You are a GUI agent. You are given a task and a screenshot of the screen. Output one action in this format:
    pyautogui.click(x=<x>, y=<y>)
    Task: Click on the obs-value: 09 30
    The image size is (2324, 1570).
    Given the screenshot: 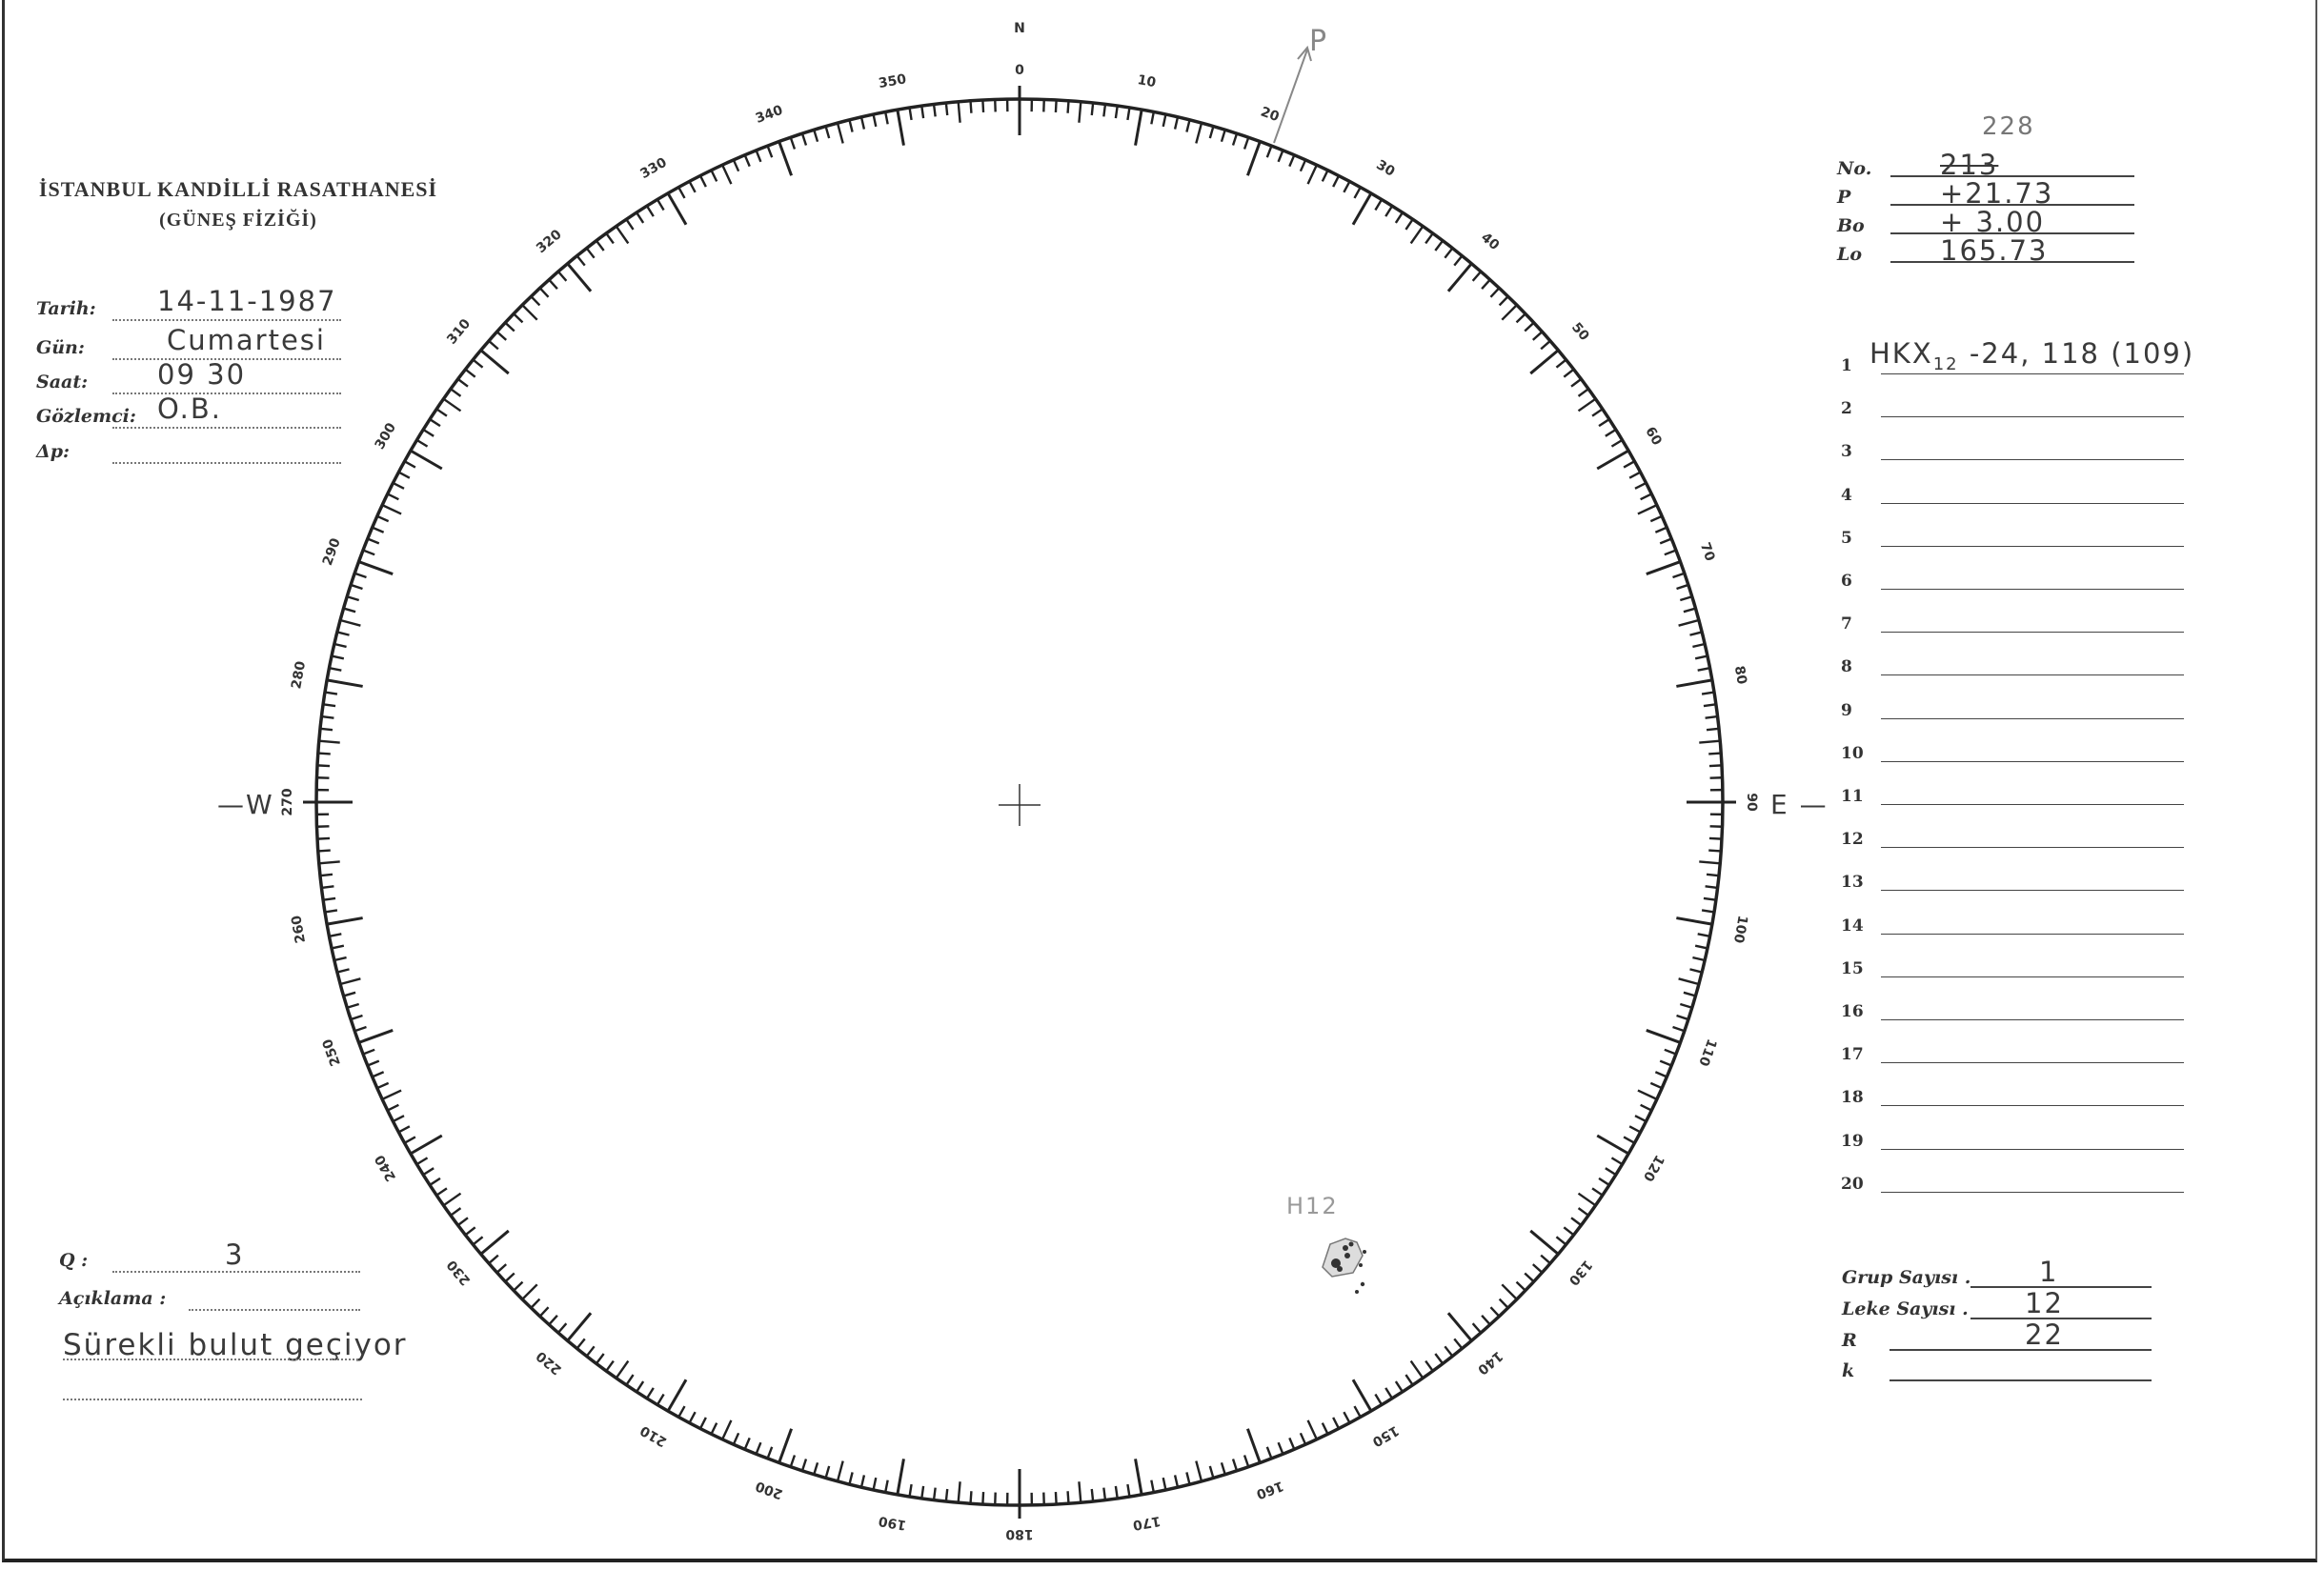 What is the action you would take?
    pyautogui.click(x=202, y=374)
    